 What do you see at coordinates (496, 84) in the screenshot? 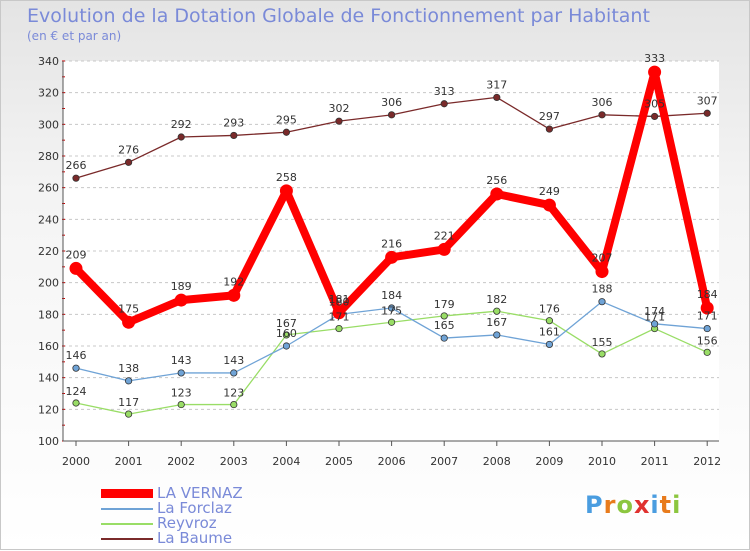
I see `data-label-la-baume: 317` at bounding box center [496, 84].